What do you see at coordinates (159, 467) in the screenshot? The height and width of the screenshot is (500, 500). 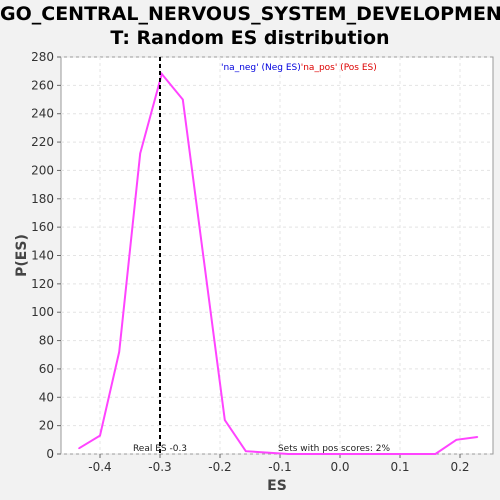 I see `x-tick-label: -0.3` at bounding box center [159, 467].